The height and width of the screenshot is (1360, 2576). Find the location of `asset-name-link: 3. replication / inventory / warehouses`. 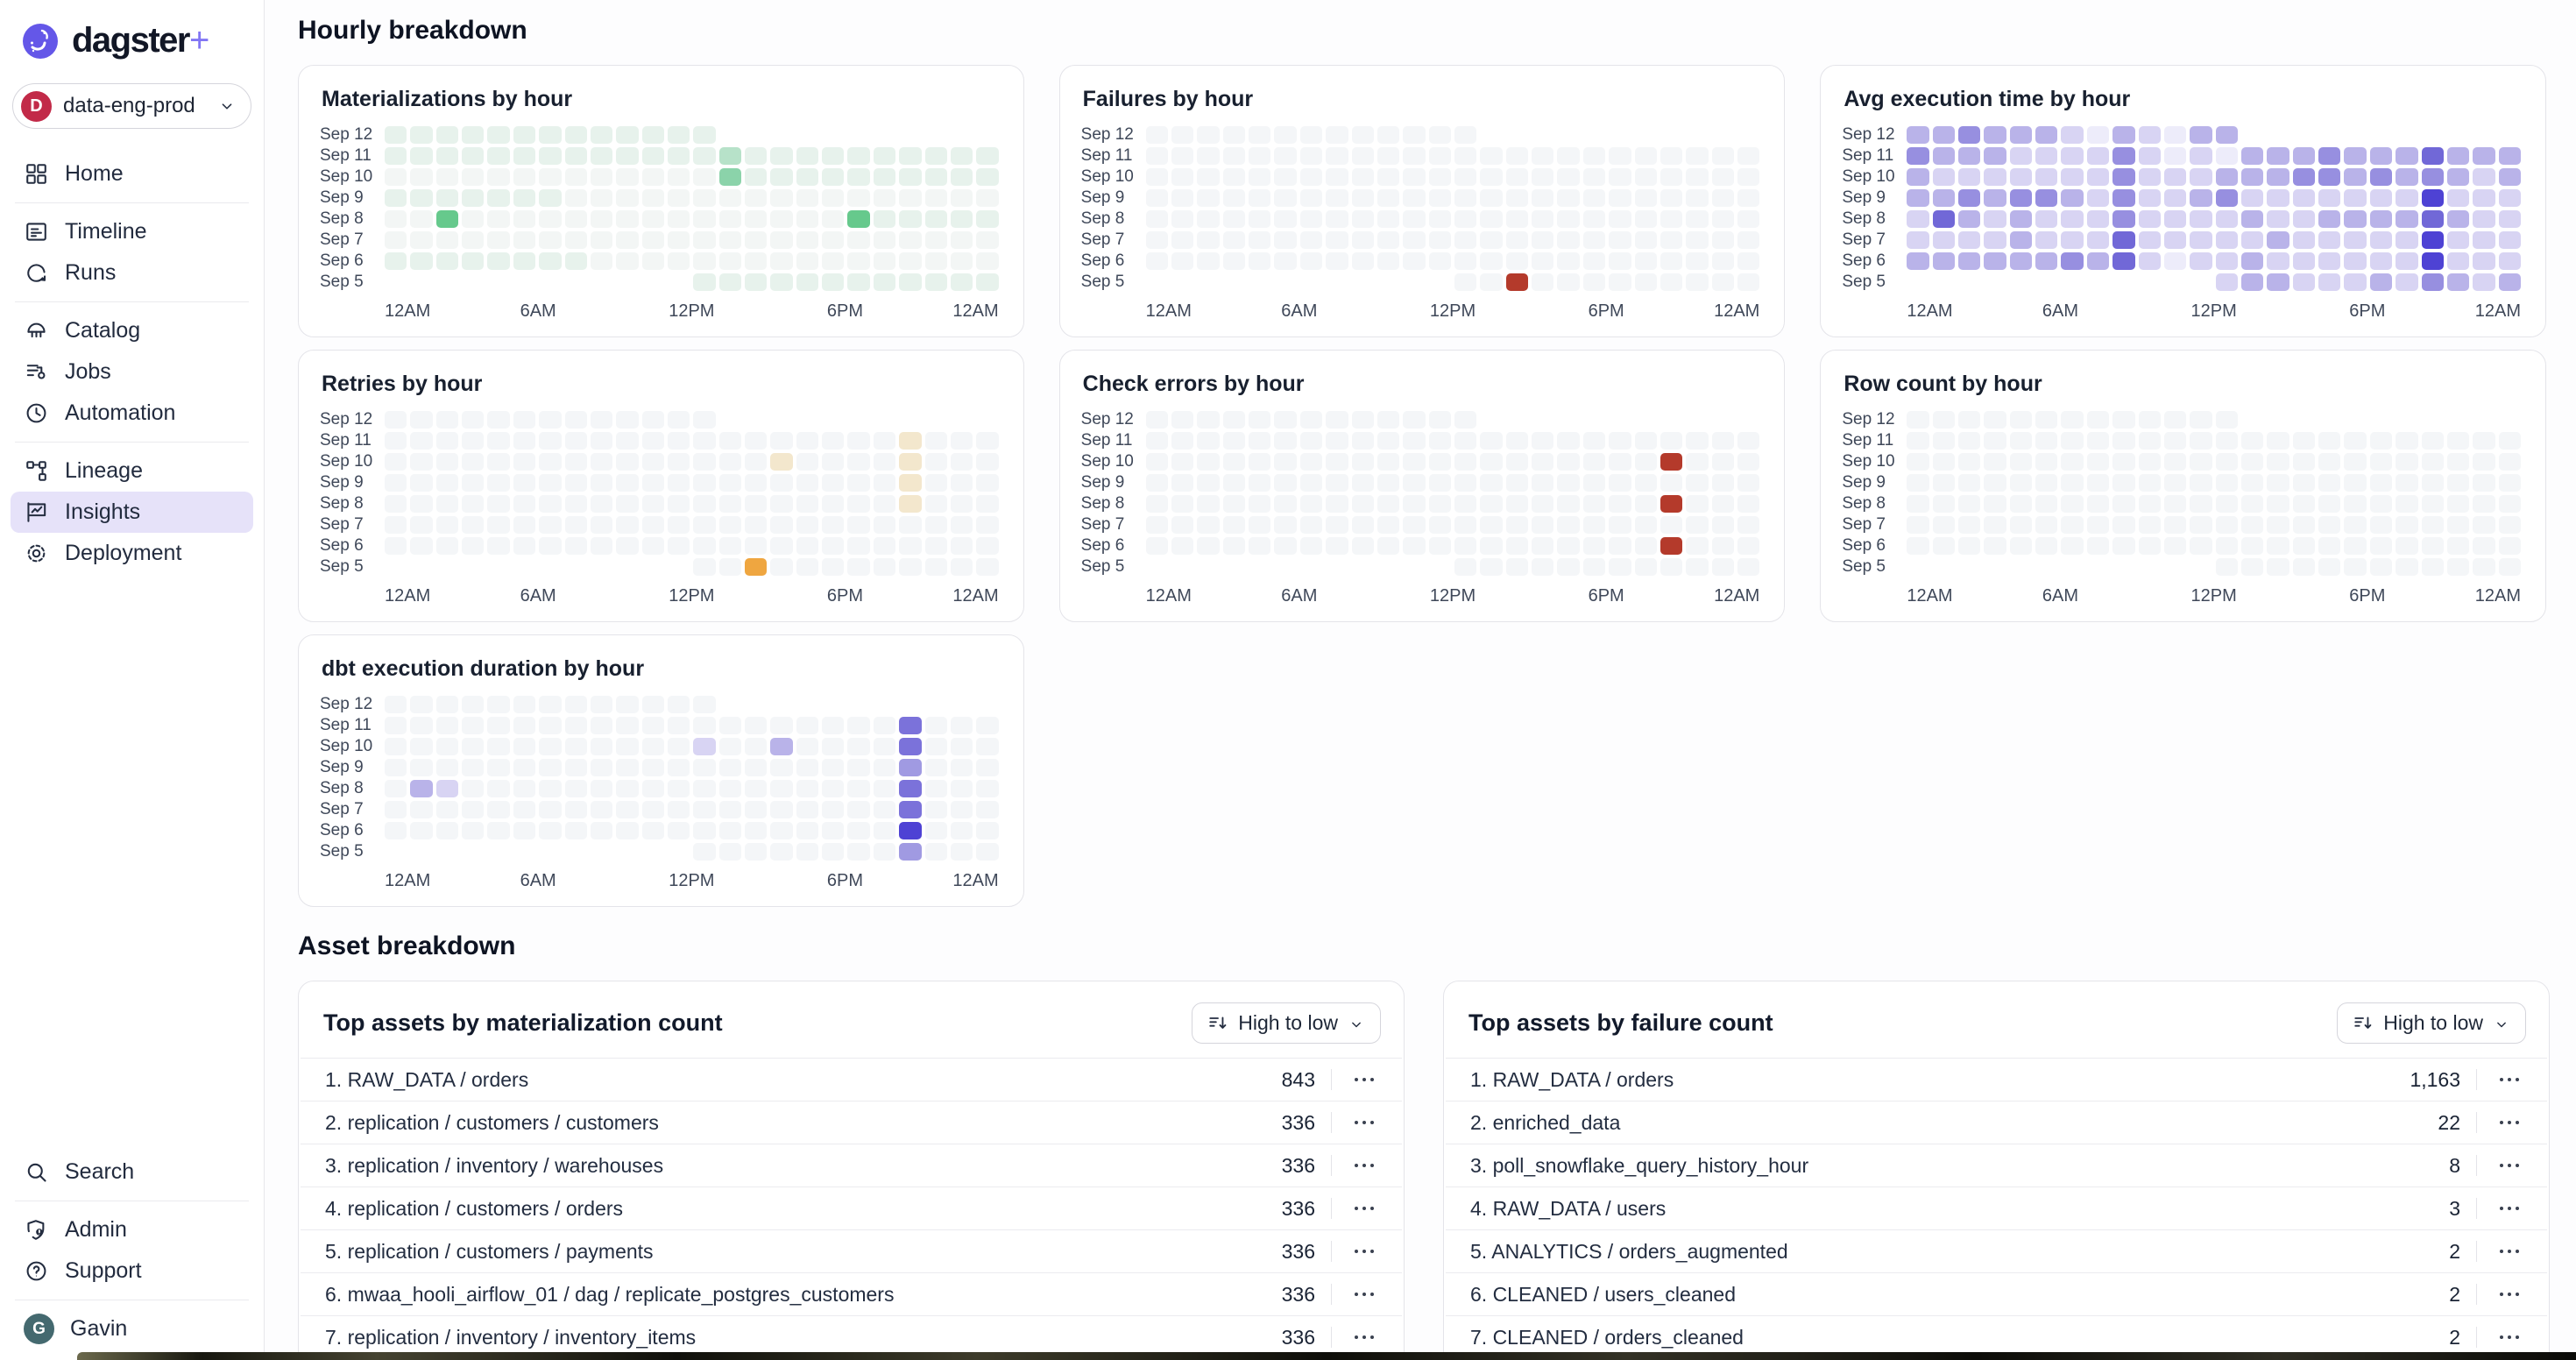

asset-name-link: 3. replication / inventory / warehouses is located at coordinates (494, 1165).